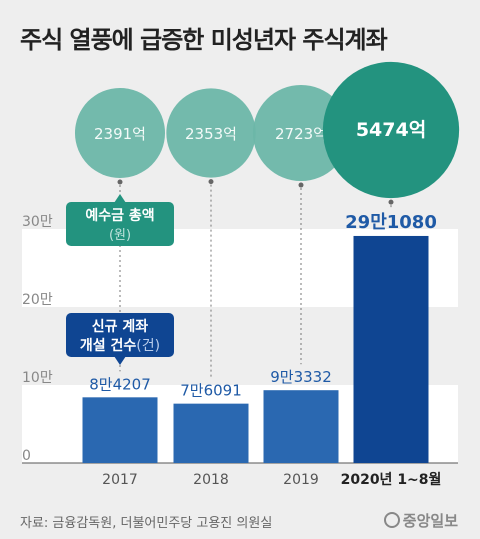  I want to click on bubble-label: 2723억, so click(301, 134).